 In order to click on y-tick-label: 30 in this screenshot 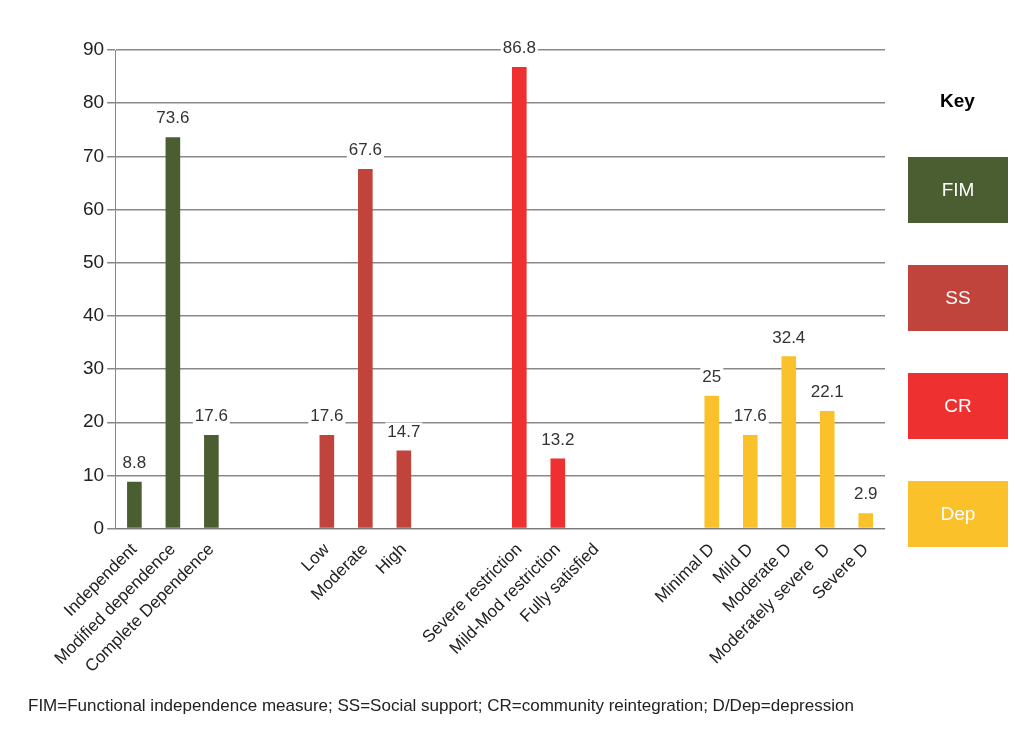, I will do `click(93, 368)`.